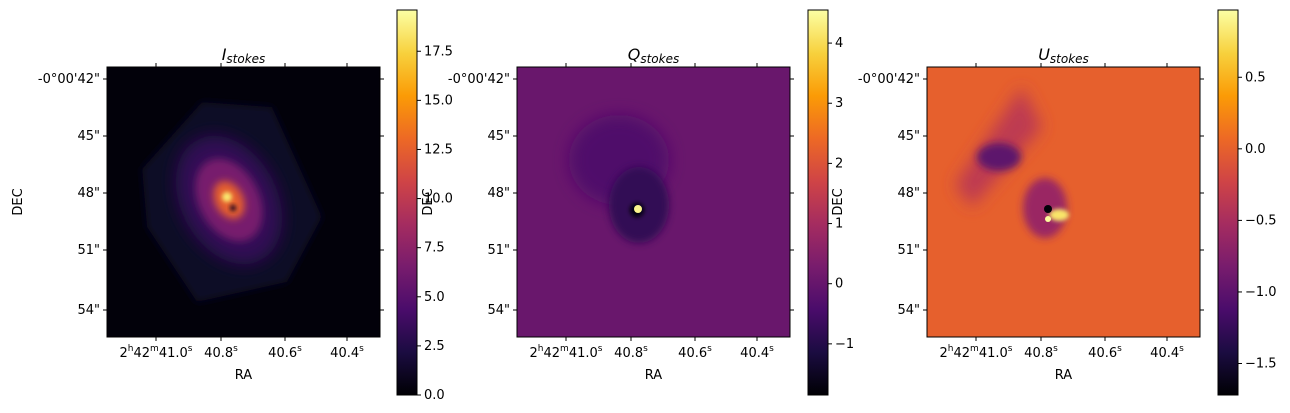  I want to click on positive-lobe, so click(1059, 215).